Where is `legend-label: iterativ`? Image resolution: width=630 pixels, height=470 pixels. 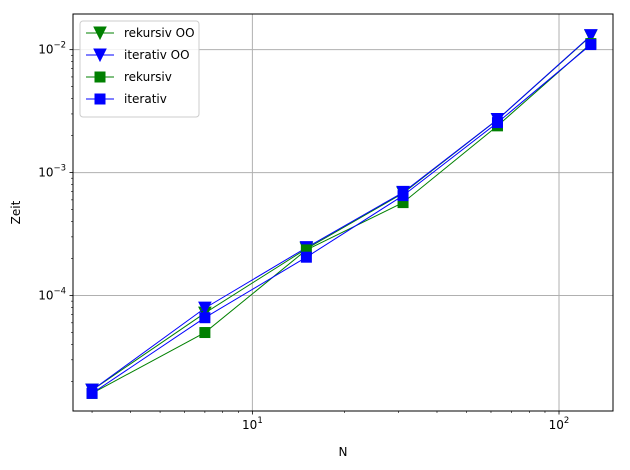
legend-label: iterativ is located at coordinates (145, 99).